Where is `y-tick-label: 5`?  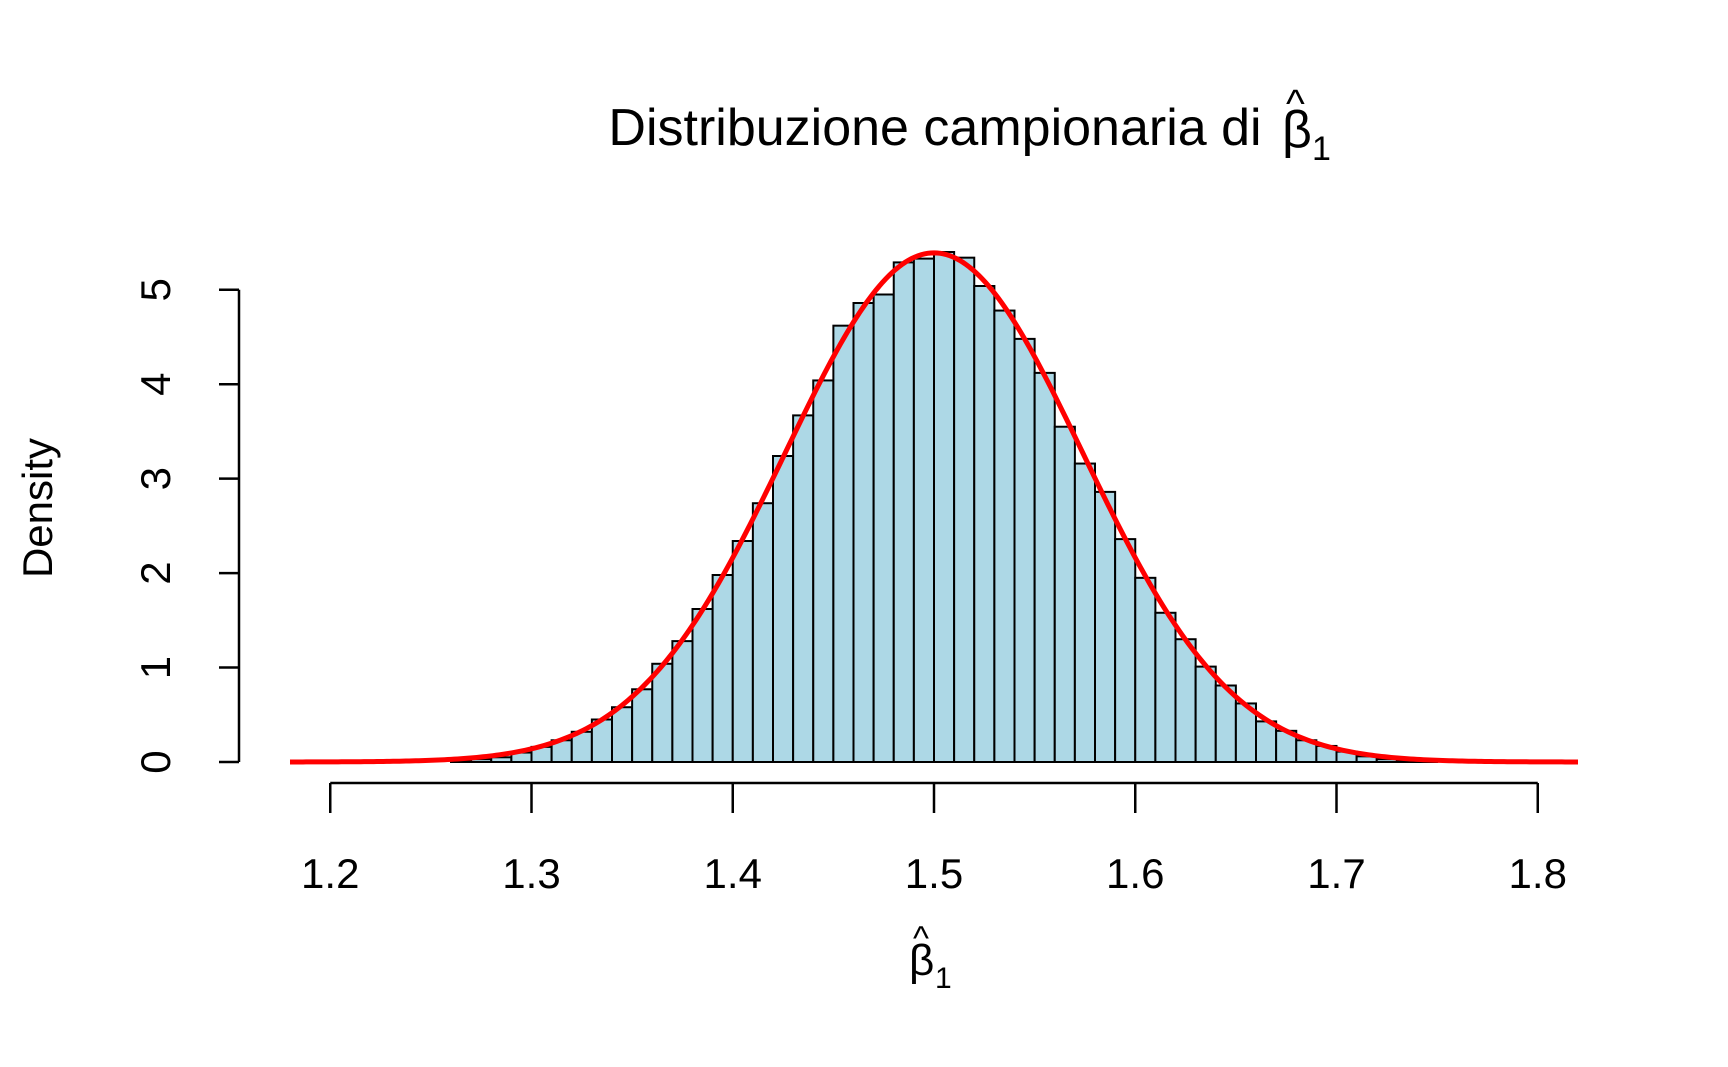 y-tick-label: 5 is located at coordinates (155, 289).